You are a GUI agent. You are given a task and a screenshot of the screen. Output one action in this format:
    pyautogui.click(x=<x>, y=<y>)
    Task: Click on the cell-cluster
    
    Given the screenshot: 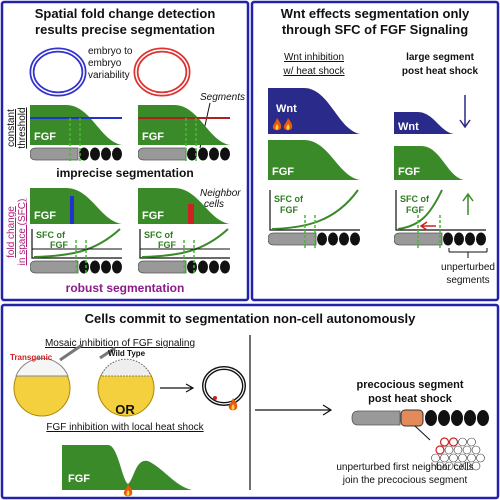 What is the action you would take?
    pyautogui.click(x=458, y=454)
    